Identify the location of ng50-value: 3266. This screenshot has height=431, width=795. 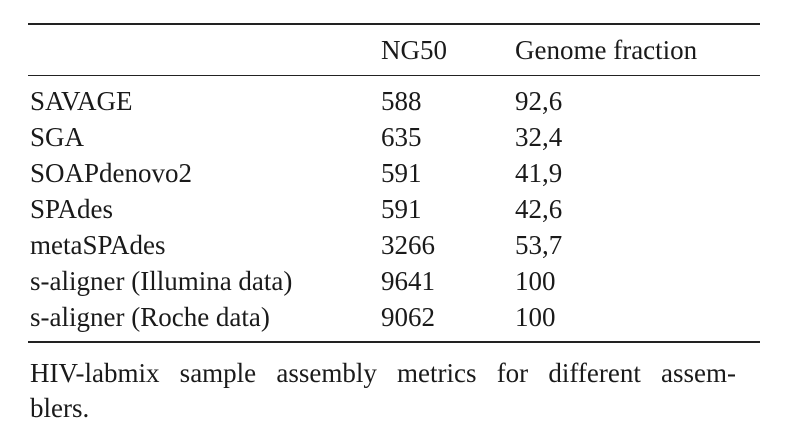
(408, 245).